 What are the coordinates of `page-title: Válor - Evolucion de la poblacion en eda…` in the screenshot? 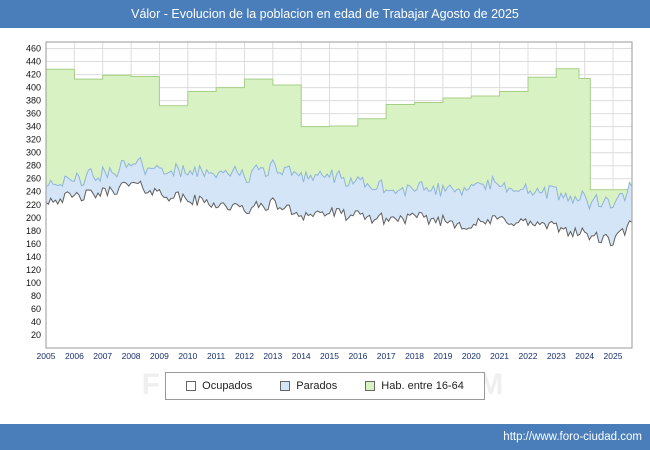 It's located at (325, 14).